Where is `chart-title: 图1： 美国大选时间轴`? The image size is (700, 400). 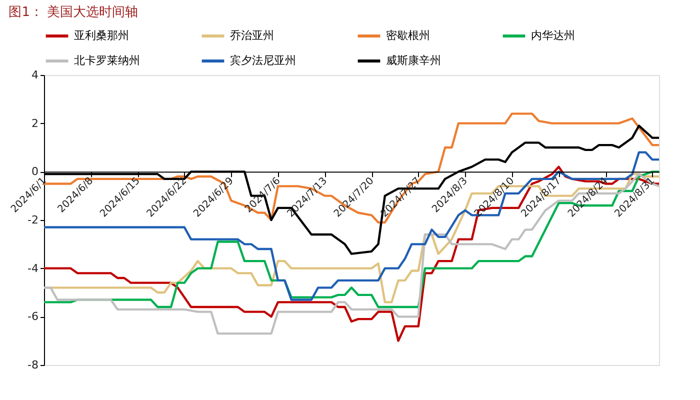
chart-title: 图1： 美国大选时间轴 is located at coordinates (73, 12).